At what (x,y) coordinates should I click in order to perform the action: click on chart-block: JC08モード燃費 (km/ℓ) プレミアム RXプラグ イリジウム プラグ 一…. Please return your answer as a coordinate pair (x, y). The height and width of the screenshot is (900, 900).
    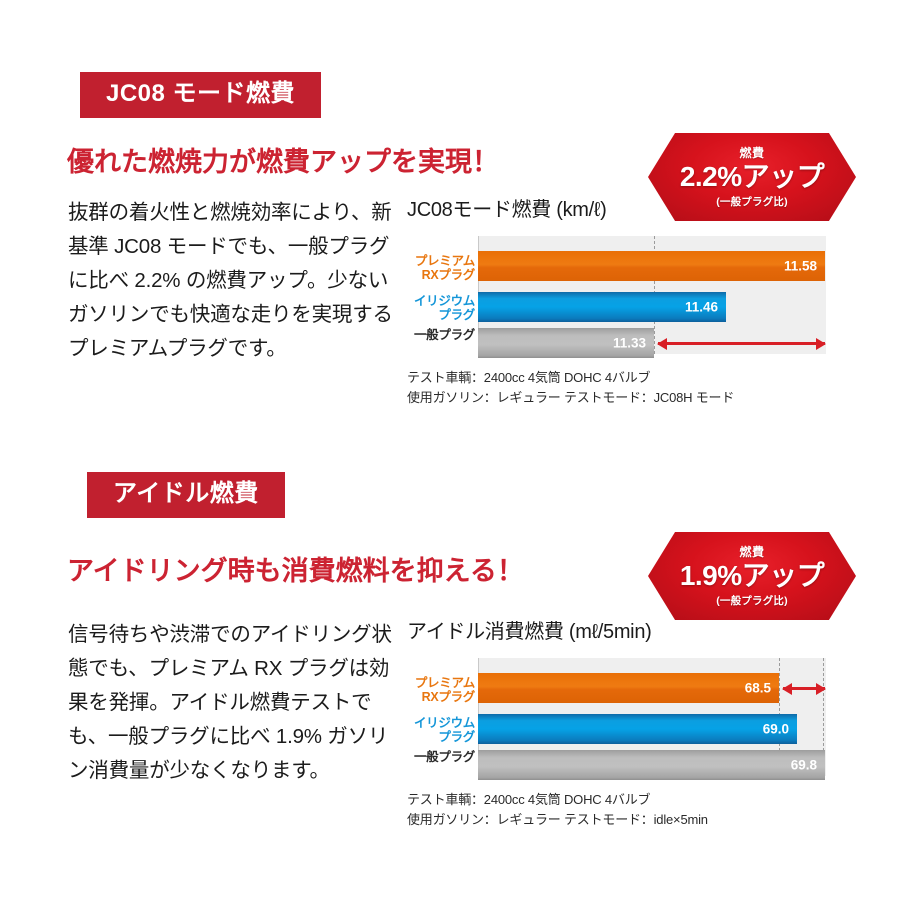
    Looking at the image, I should click on (640, 300).